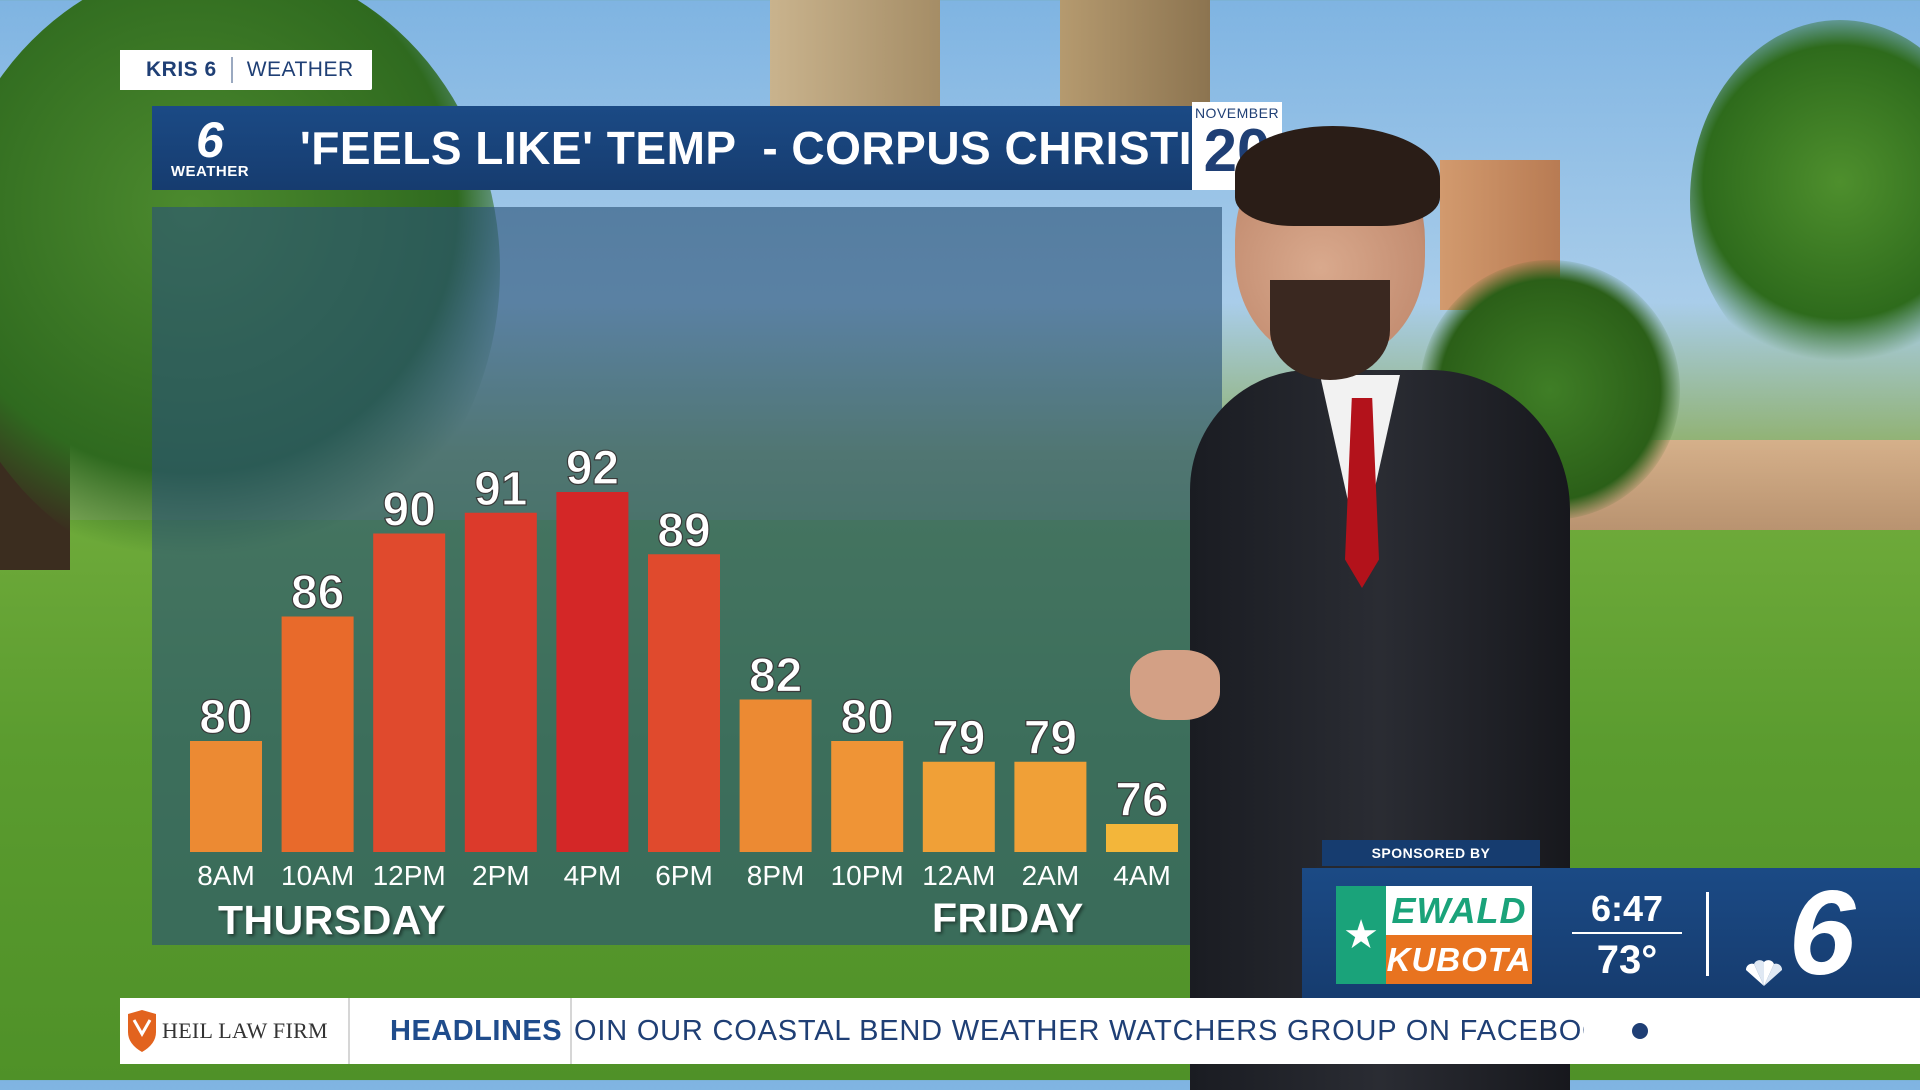  Describe the element at coordinates (775, 676) in the screenshot. I see `bar-value-label: 82` at that location.